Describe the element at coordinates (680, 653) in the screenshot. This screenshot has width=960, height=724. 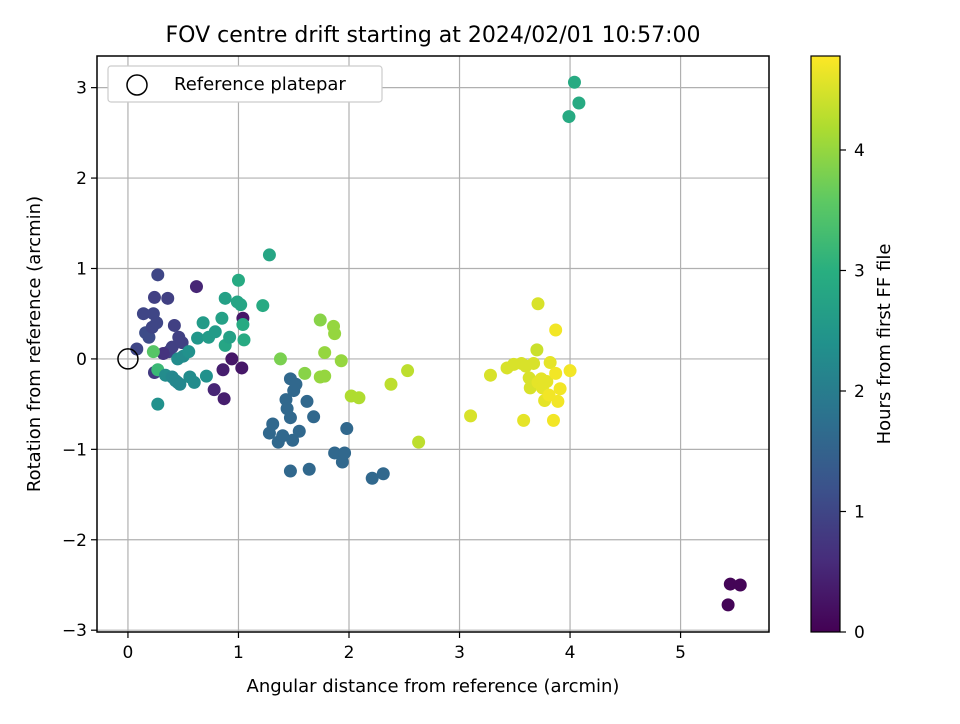
I see `x-tick-label: 5` at that location.